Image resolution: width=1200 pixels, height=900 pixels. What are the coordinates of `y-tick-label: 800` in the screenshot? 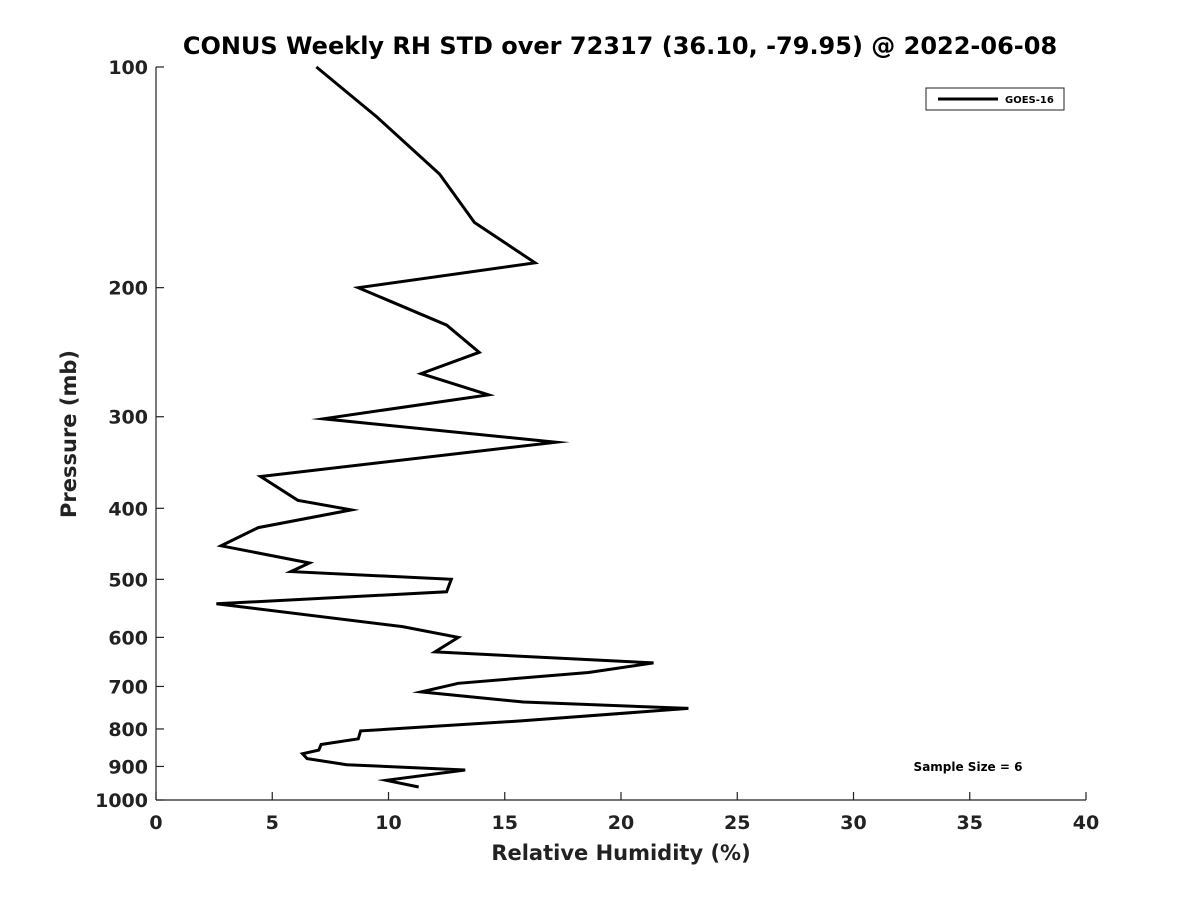 It's located at (128, 730).